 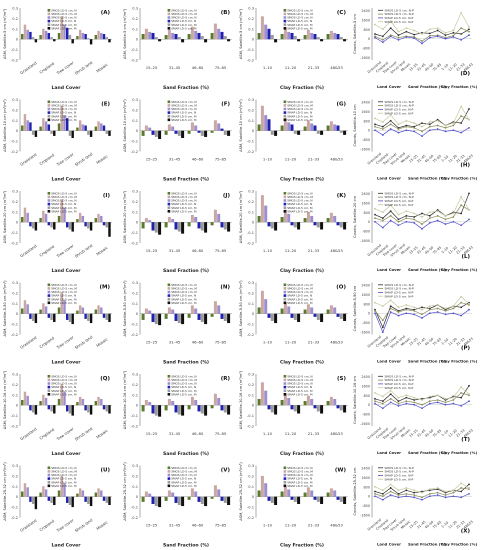 I want to click on legend-label: SMOS LD-5 cm, N-P, so click(x=399, y=193).